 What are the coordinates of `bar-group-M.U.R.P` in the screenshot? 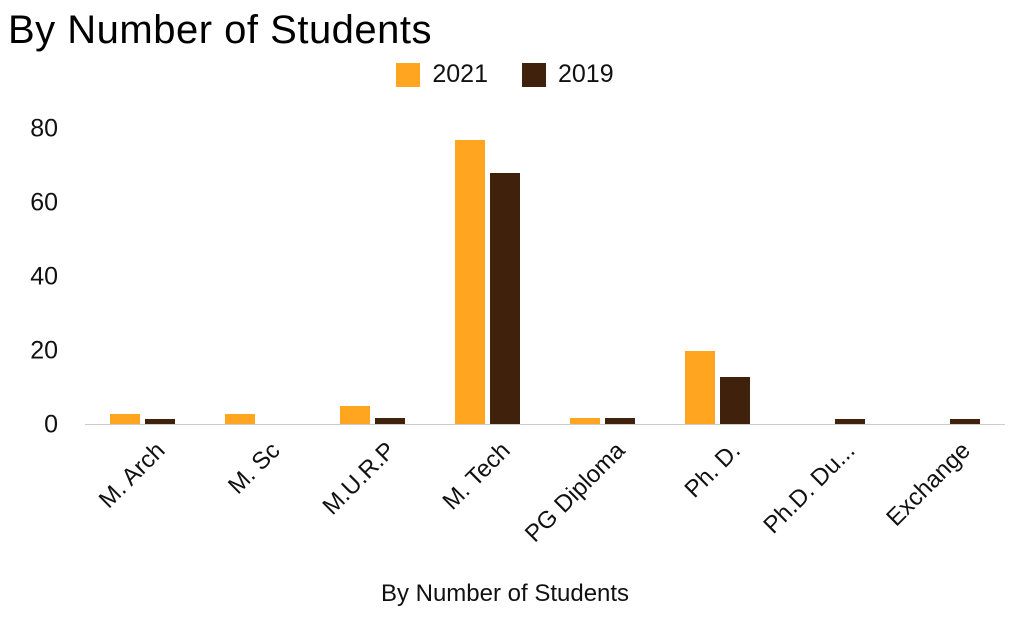 It's located at (372, 415).